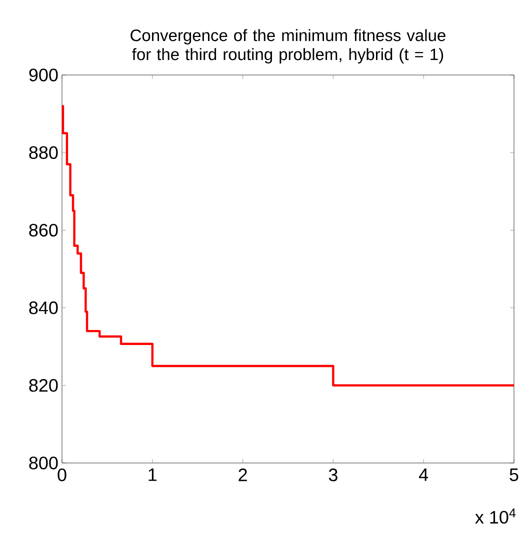 The height and width of the screenshot is (541, 526). I want to click on y-tick-label: 880, so click(43, 152).